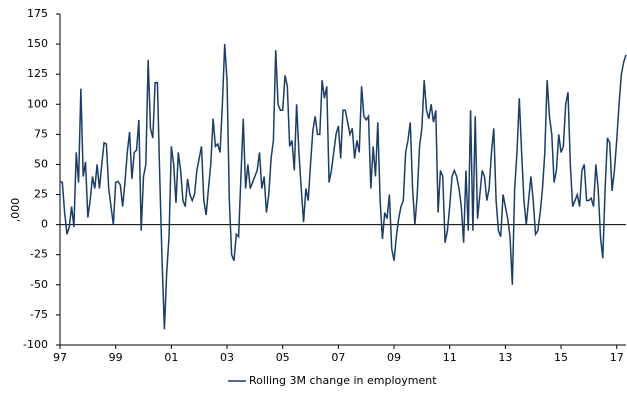 This screenshot has width=627, height=394. What do you see at coordinates (37, 103) in the screenshot?
I see `y-tick-label: 100` at bounding box center [37, 103].